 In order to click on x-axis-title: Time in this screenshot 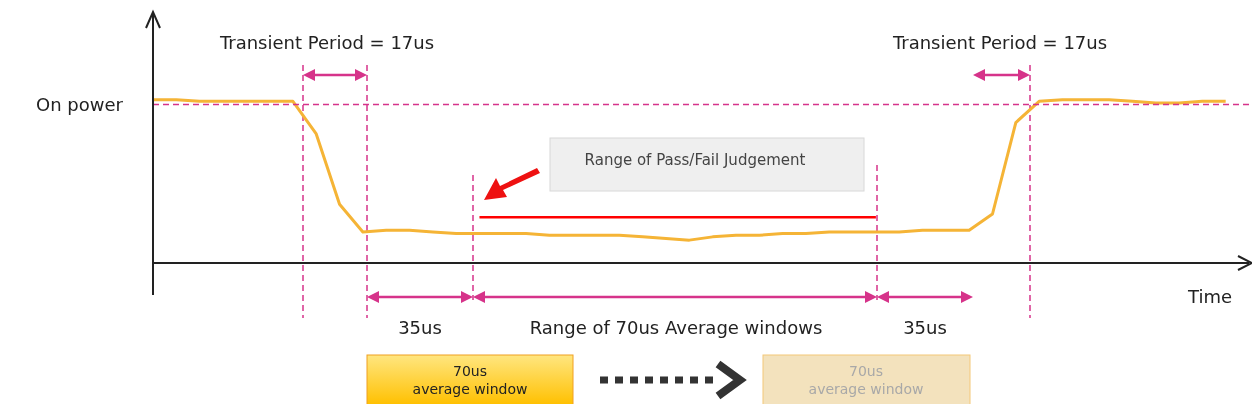, I will do `click(1210, 296)`.